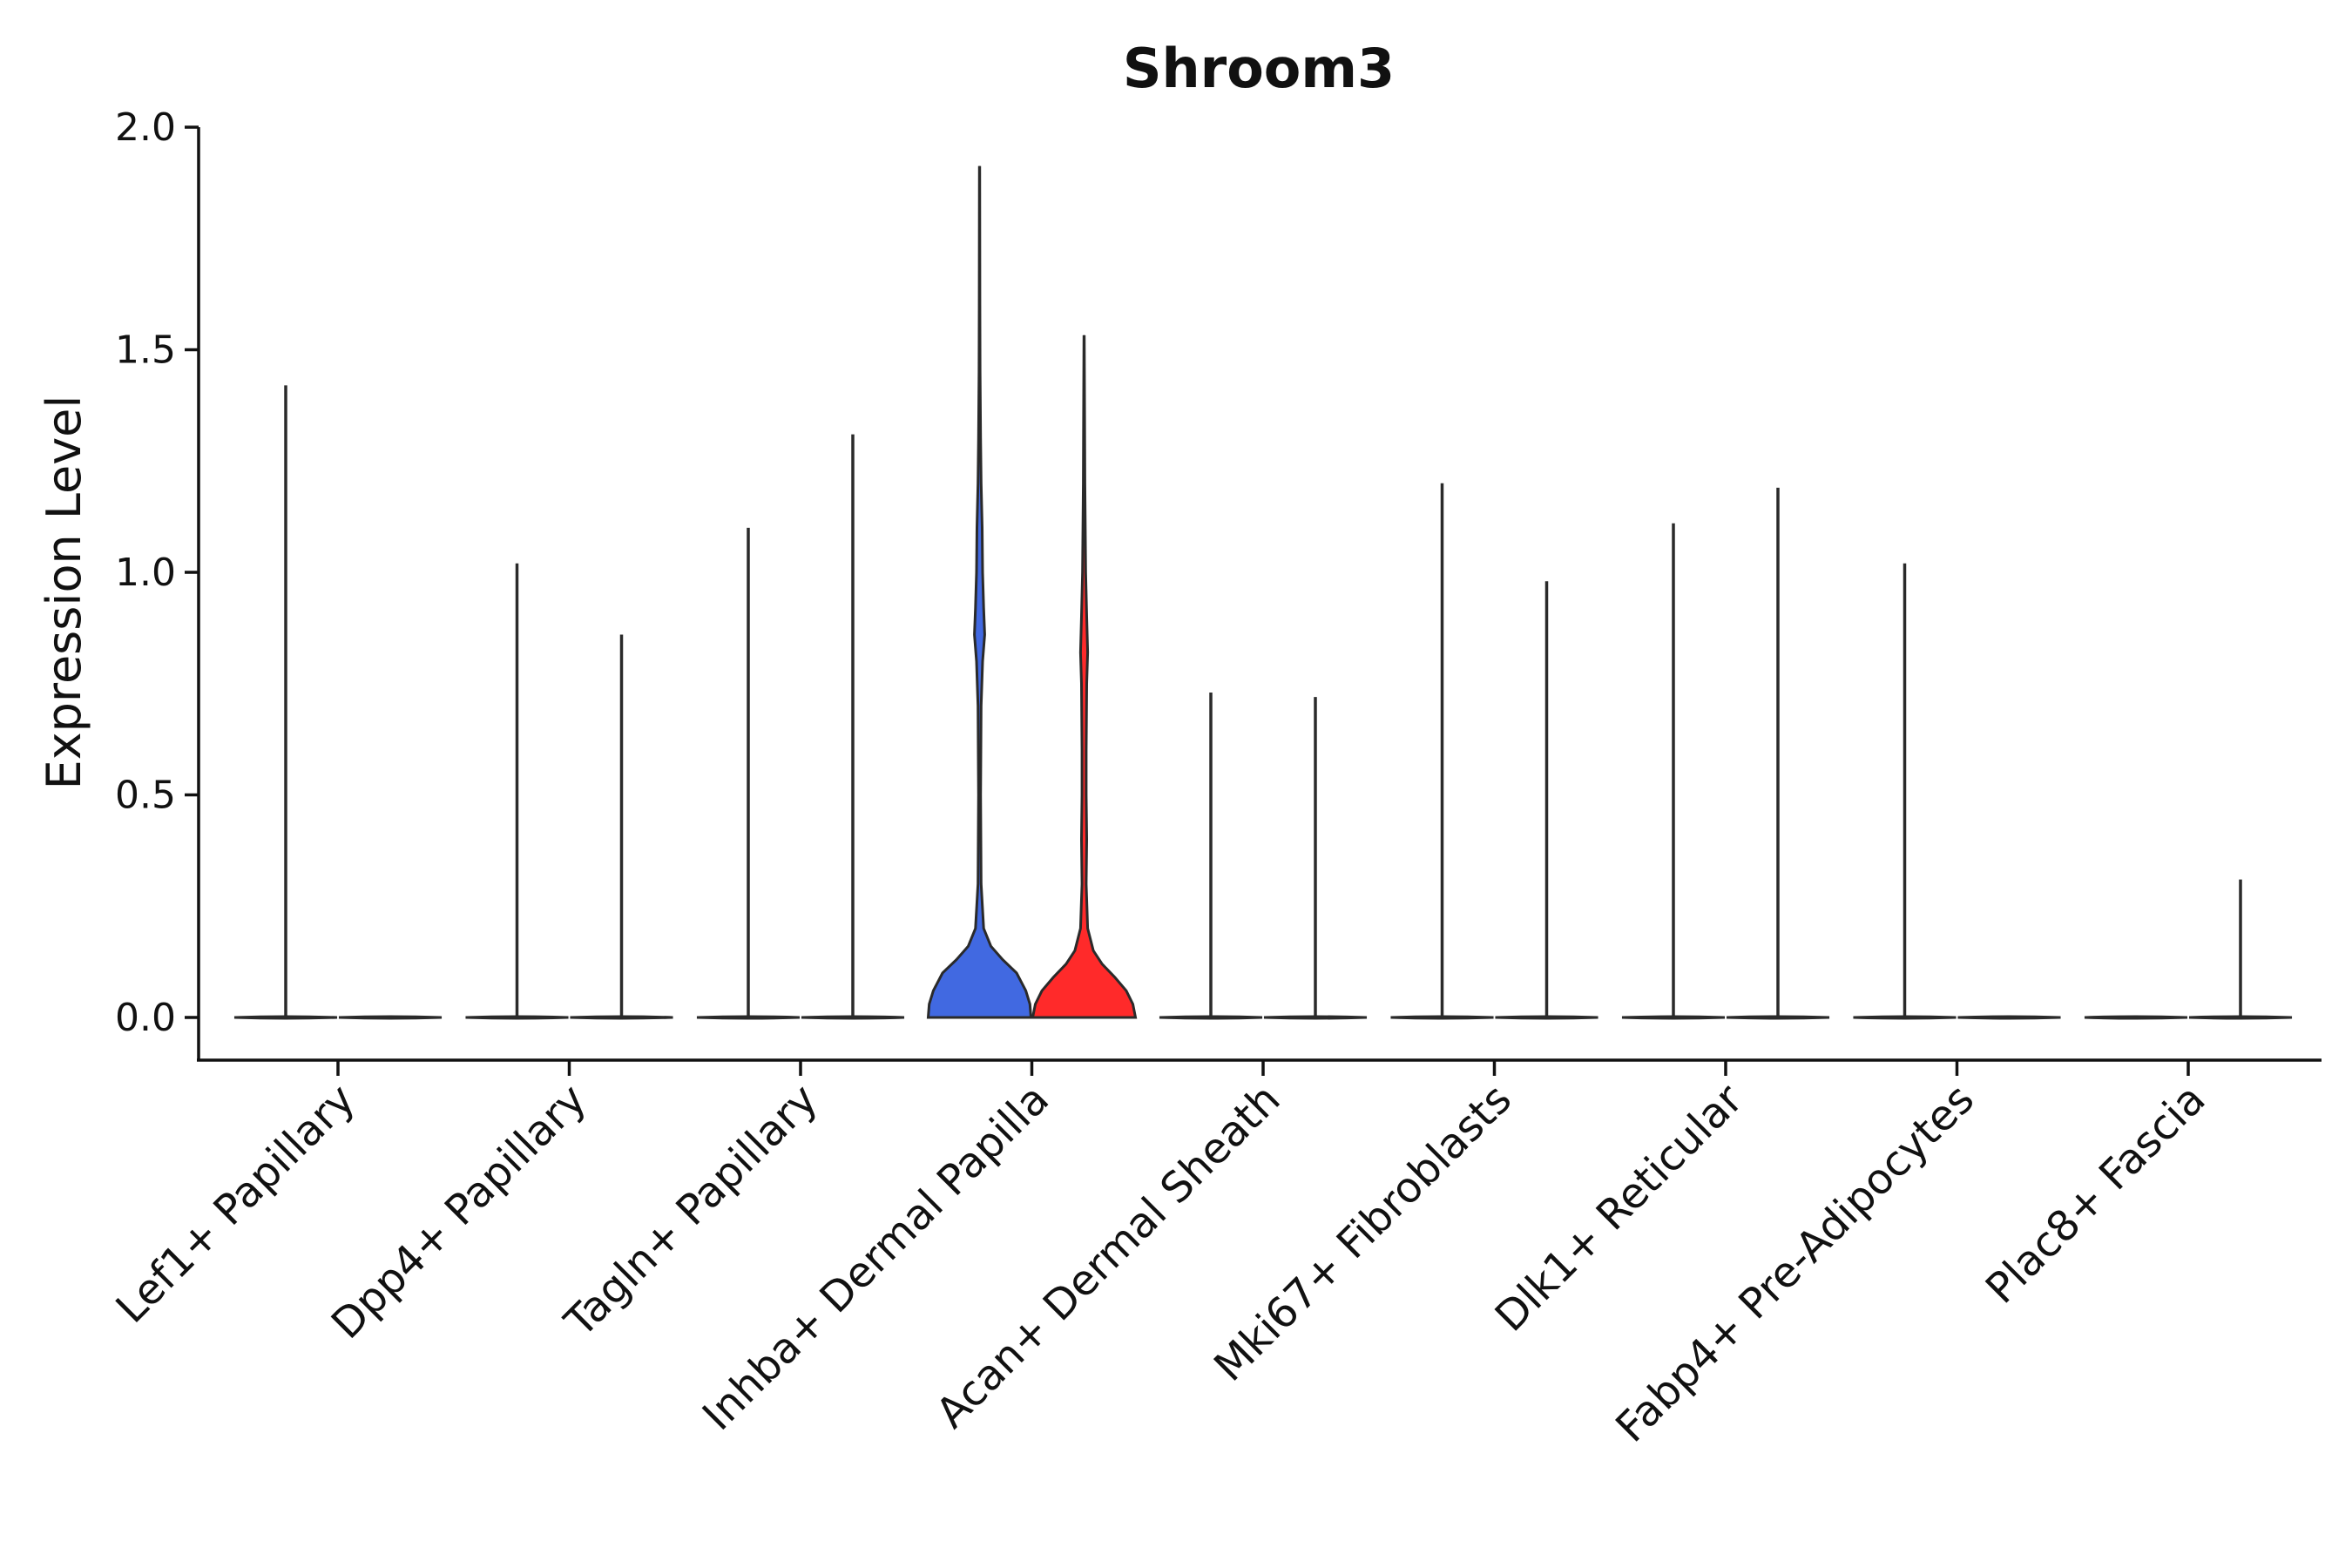 The image size is (2352, 1568). I want to click on y-tick-label: 1.5, so click(145, 351).